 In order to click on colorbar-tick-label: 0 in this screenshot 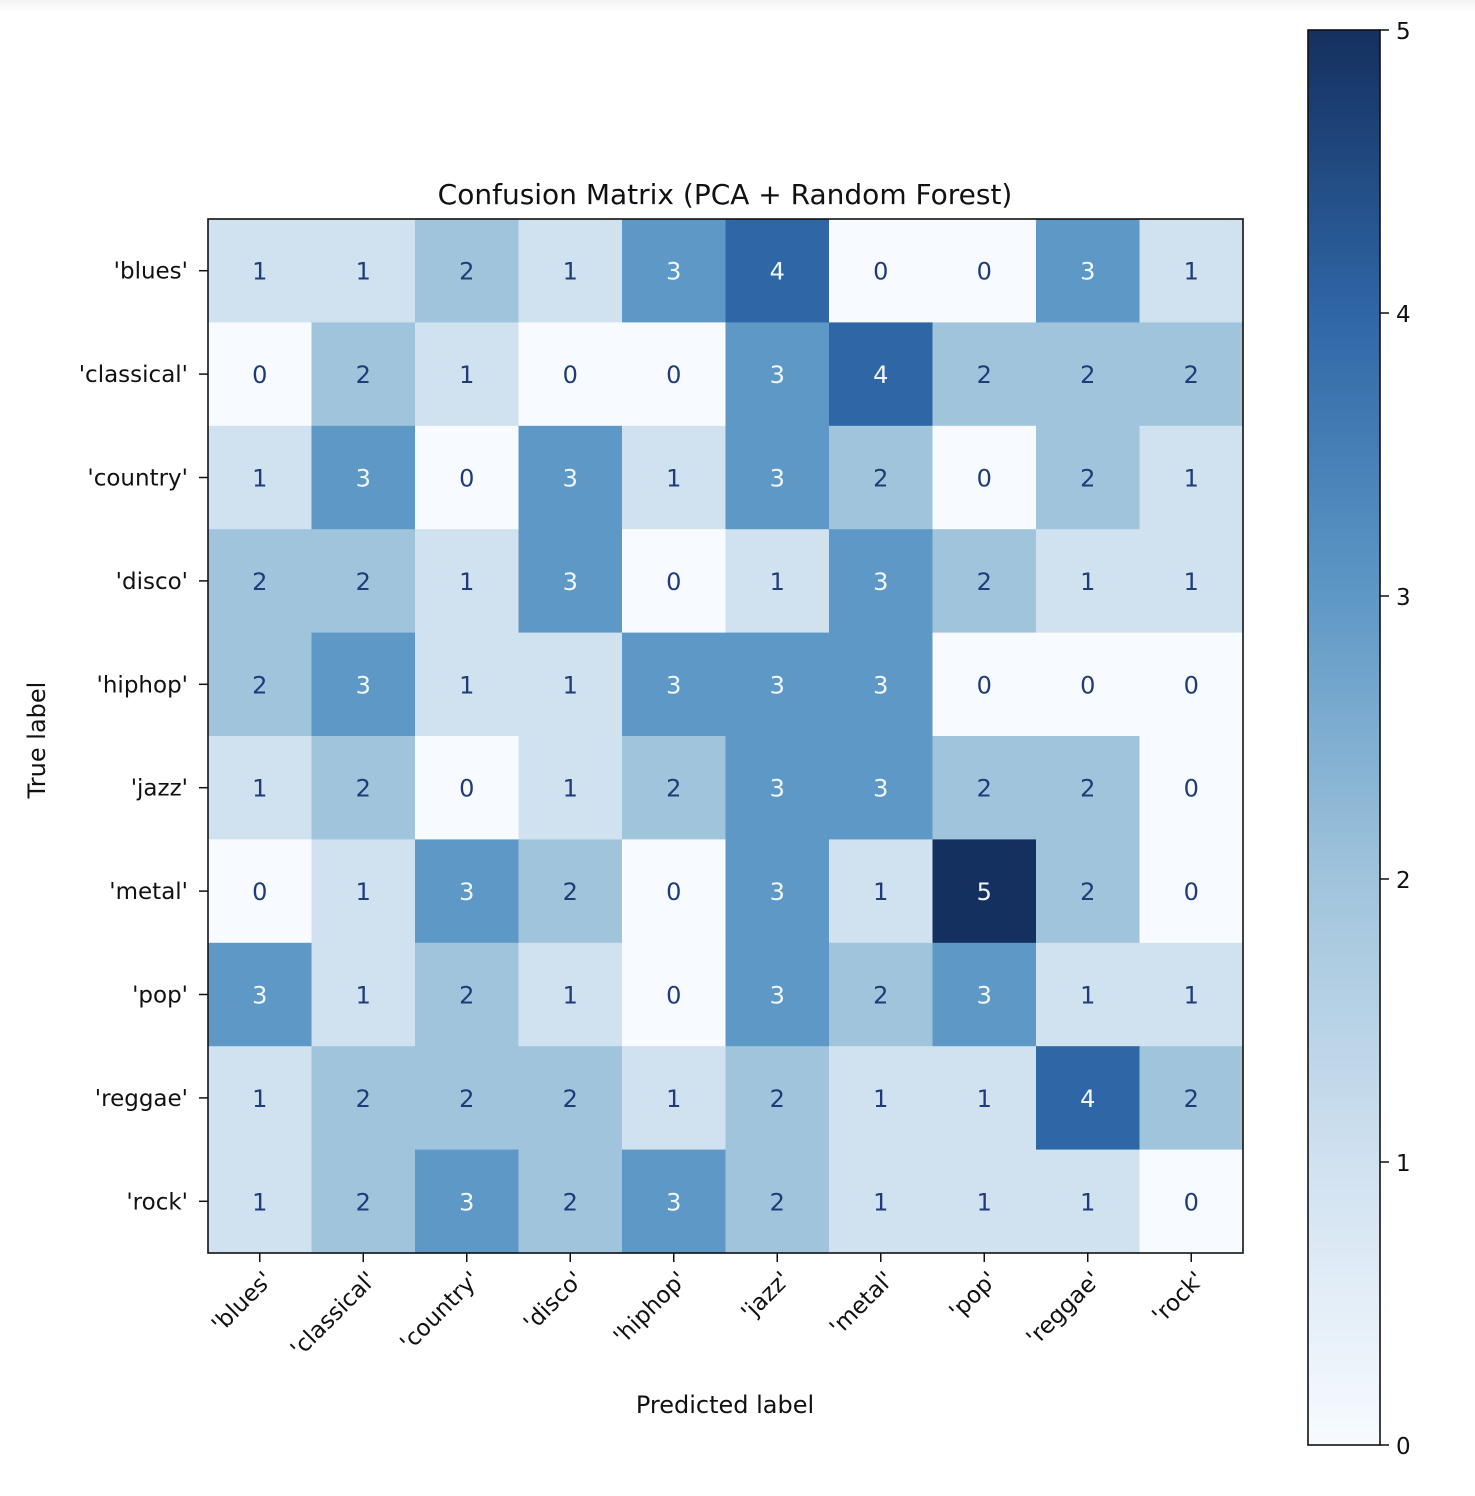, I will do `click(1403, 1447)`.